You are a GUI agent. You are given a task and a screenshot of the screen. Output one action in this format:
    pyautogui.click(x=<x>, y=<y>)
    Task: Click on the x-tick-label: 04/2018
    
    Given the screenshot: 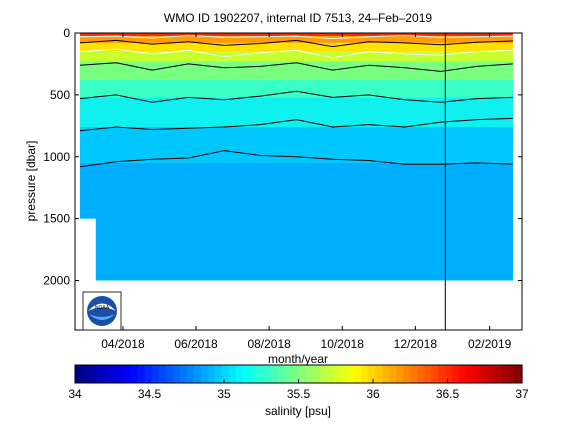 What is the action you would take?
    pyautogui.click(x=123, y=344)
    